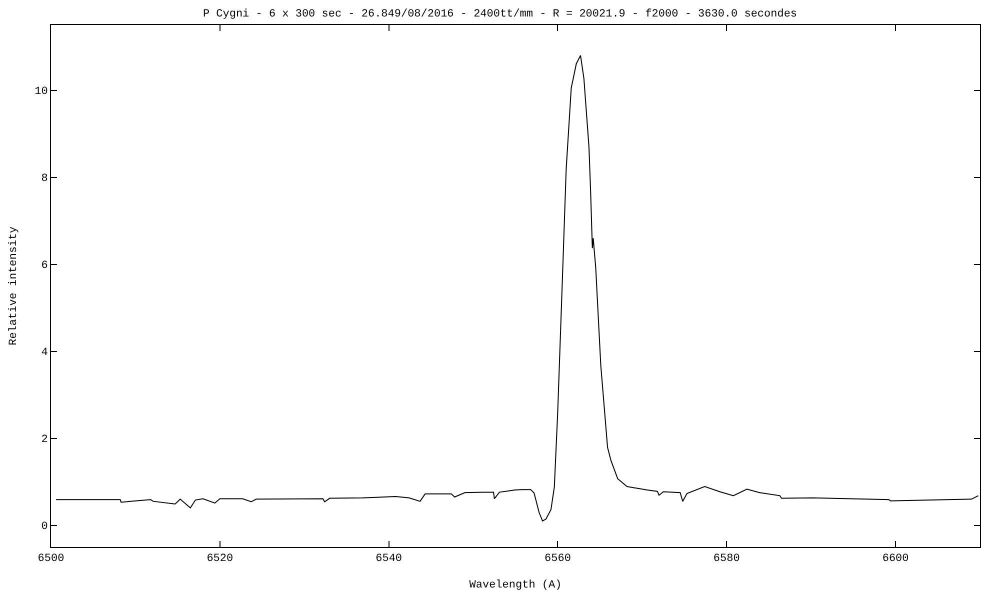  I want to click on y-tick-label: 4, so click(44, 353).